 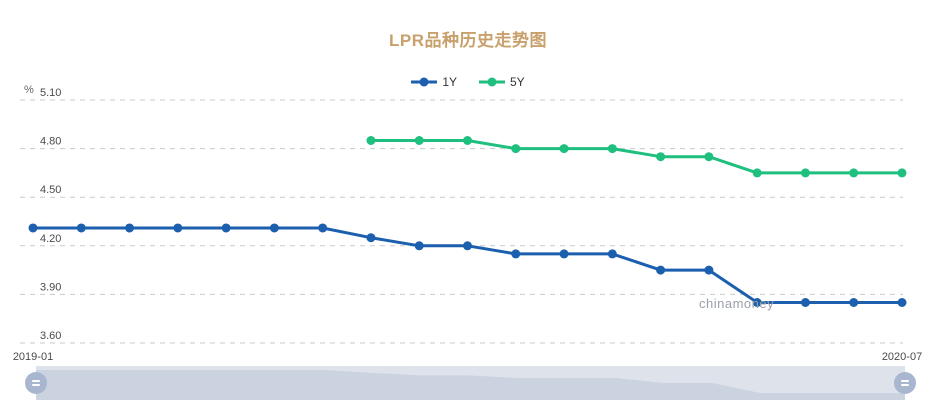 I want to click on watermark: chinamoney, so click(x=737, y=303).